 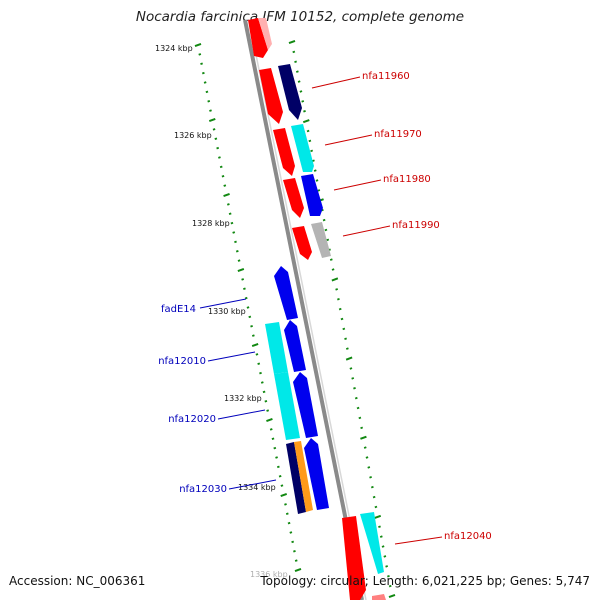 What do you see at coordinates (231, 356) in the screenshot?
I see `leader-nfa12010` at bounding box center [231, 356].